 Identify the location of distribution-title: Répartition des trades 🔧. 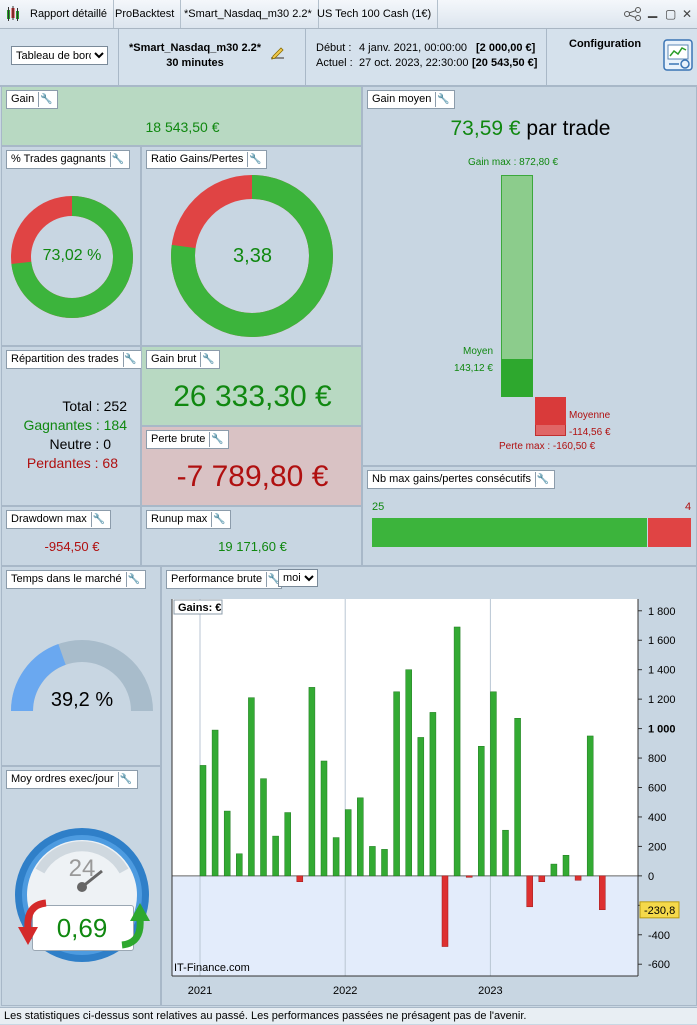
(74, 359).